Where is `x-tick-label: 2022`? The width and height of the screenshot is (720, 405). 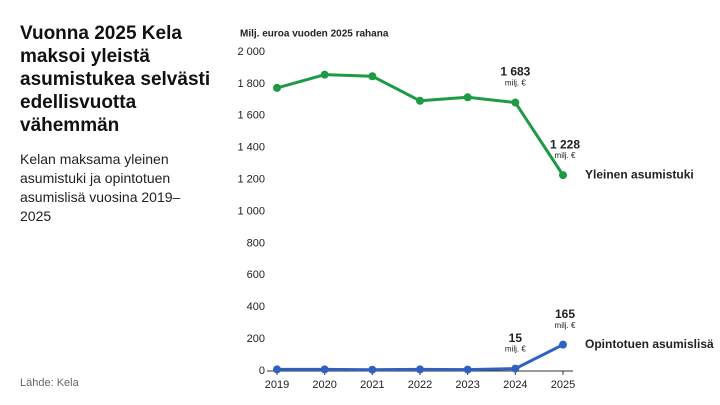 x-tick-label: 2022 is located at coordinates (420, 385).